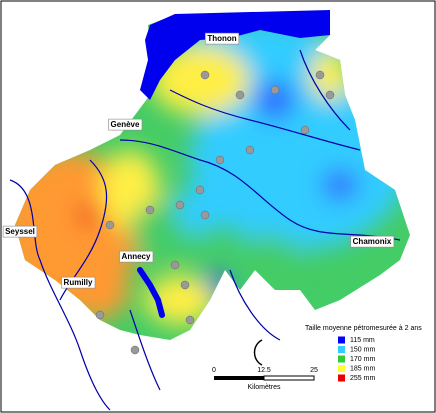 This screenshot has height=413, width=436. I want to click on scale-tick-label: 0, so click(214, 370).